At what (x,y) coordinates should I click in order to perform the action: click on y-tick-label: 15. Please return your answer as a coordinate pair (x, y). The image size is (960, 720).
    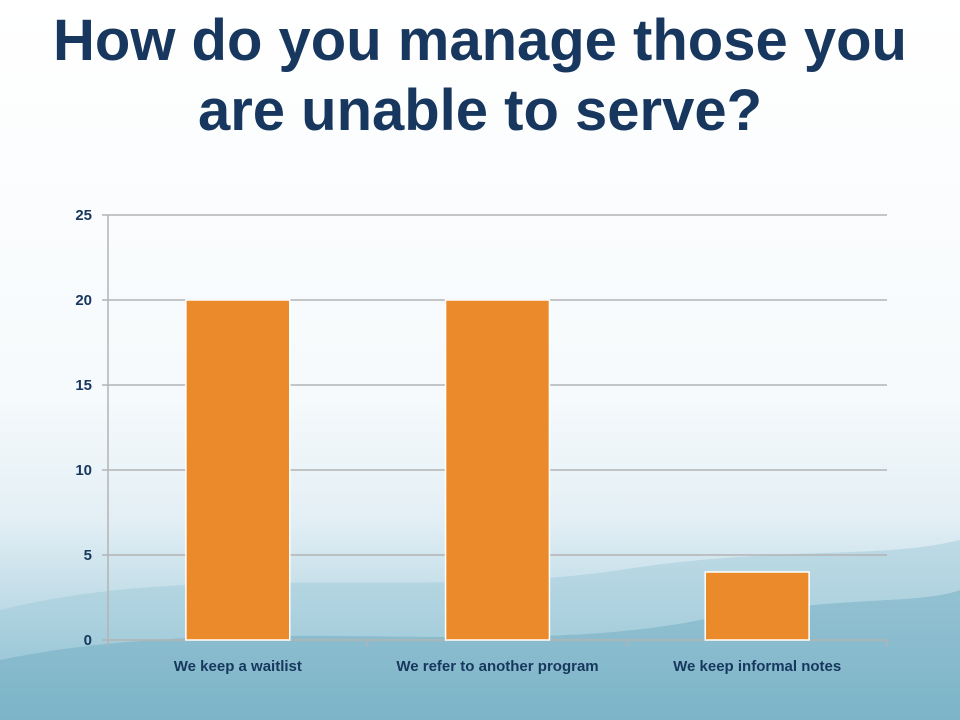
    Looking at the image, I should click on (83, 385).